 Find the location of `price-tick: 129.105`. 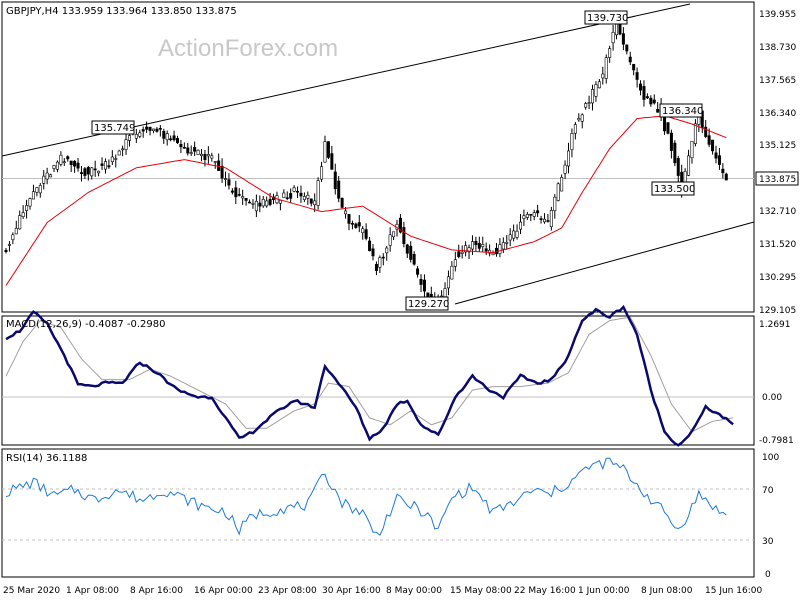

price-tick: 129.105 is located at coordinates (777, 311).